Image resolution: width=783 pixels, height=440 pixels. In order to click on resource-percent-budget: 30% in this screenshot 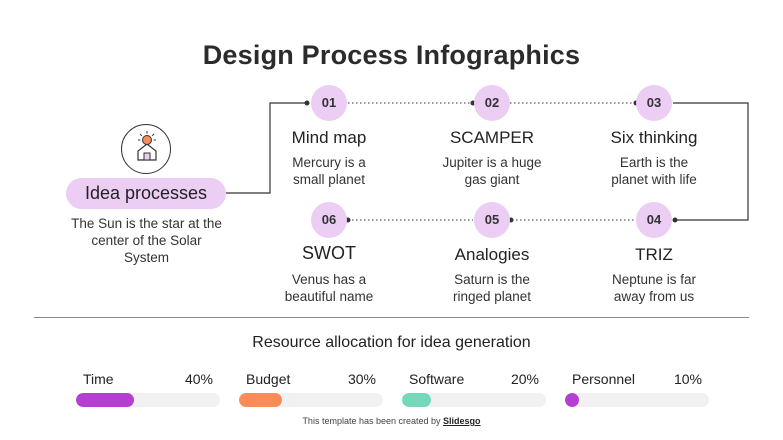, I will do `click(361, 379)`.